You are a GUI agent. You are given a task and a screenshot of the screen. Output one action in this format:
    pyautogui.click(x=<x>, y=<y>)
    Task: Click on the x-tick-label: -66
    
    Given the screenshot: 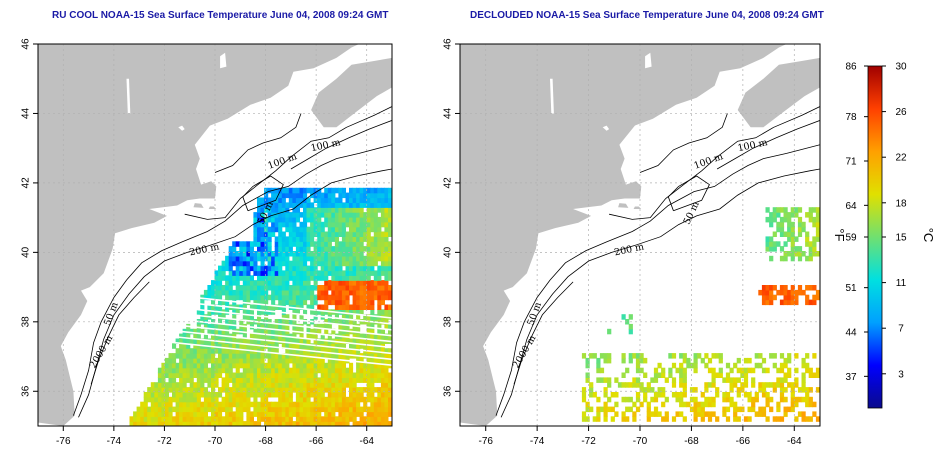 What is the action you would take?
    pyautogui.click(x=316, y=441)
    